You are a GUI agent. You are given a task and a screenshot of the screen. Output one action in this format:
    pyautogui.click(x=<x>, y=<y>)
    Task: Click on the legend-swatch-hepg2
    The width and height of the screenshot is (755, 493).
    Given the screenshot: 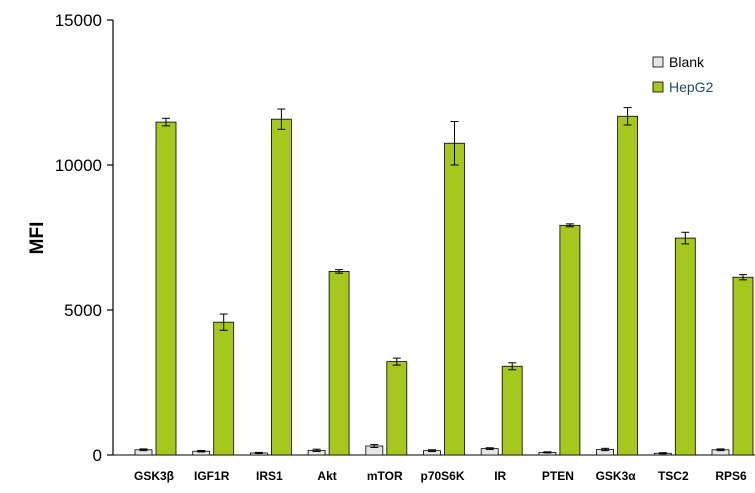 What is the action you would take?
    pyautogui.click(x=658, y=87)
    